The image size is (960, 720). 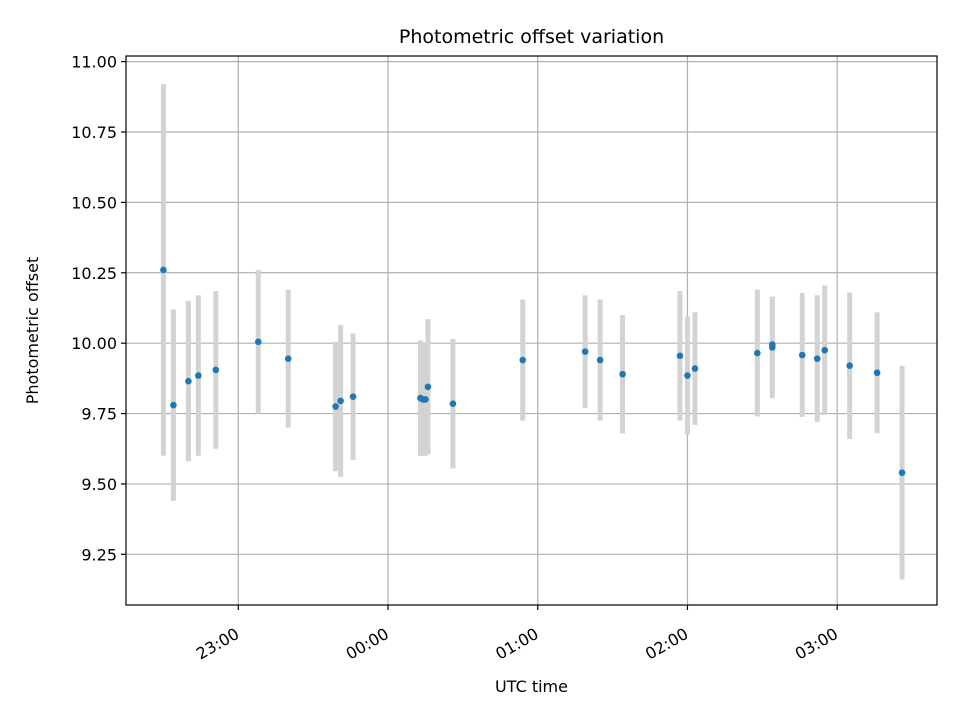 I want to click on y-tick-label: 10.25, so click(x=94, y=273).